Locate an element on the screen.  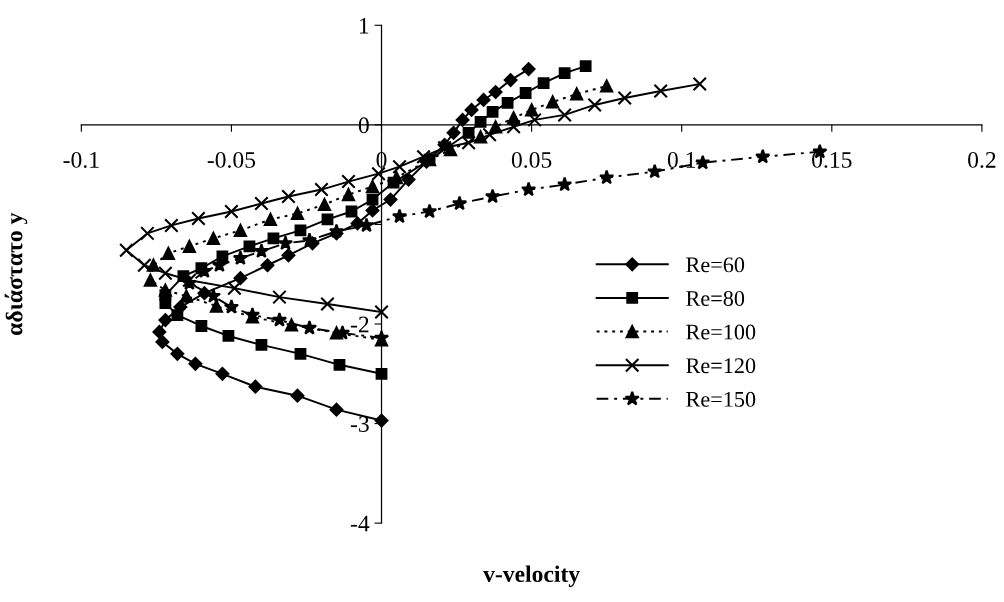
legend-label: Re=60 is located at coordinates (715, 265).